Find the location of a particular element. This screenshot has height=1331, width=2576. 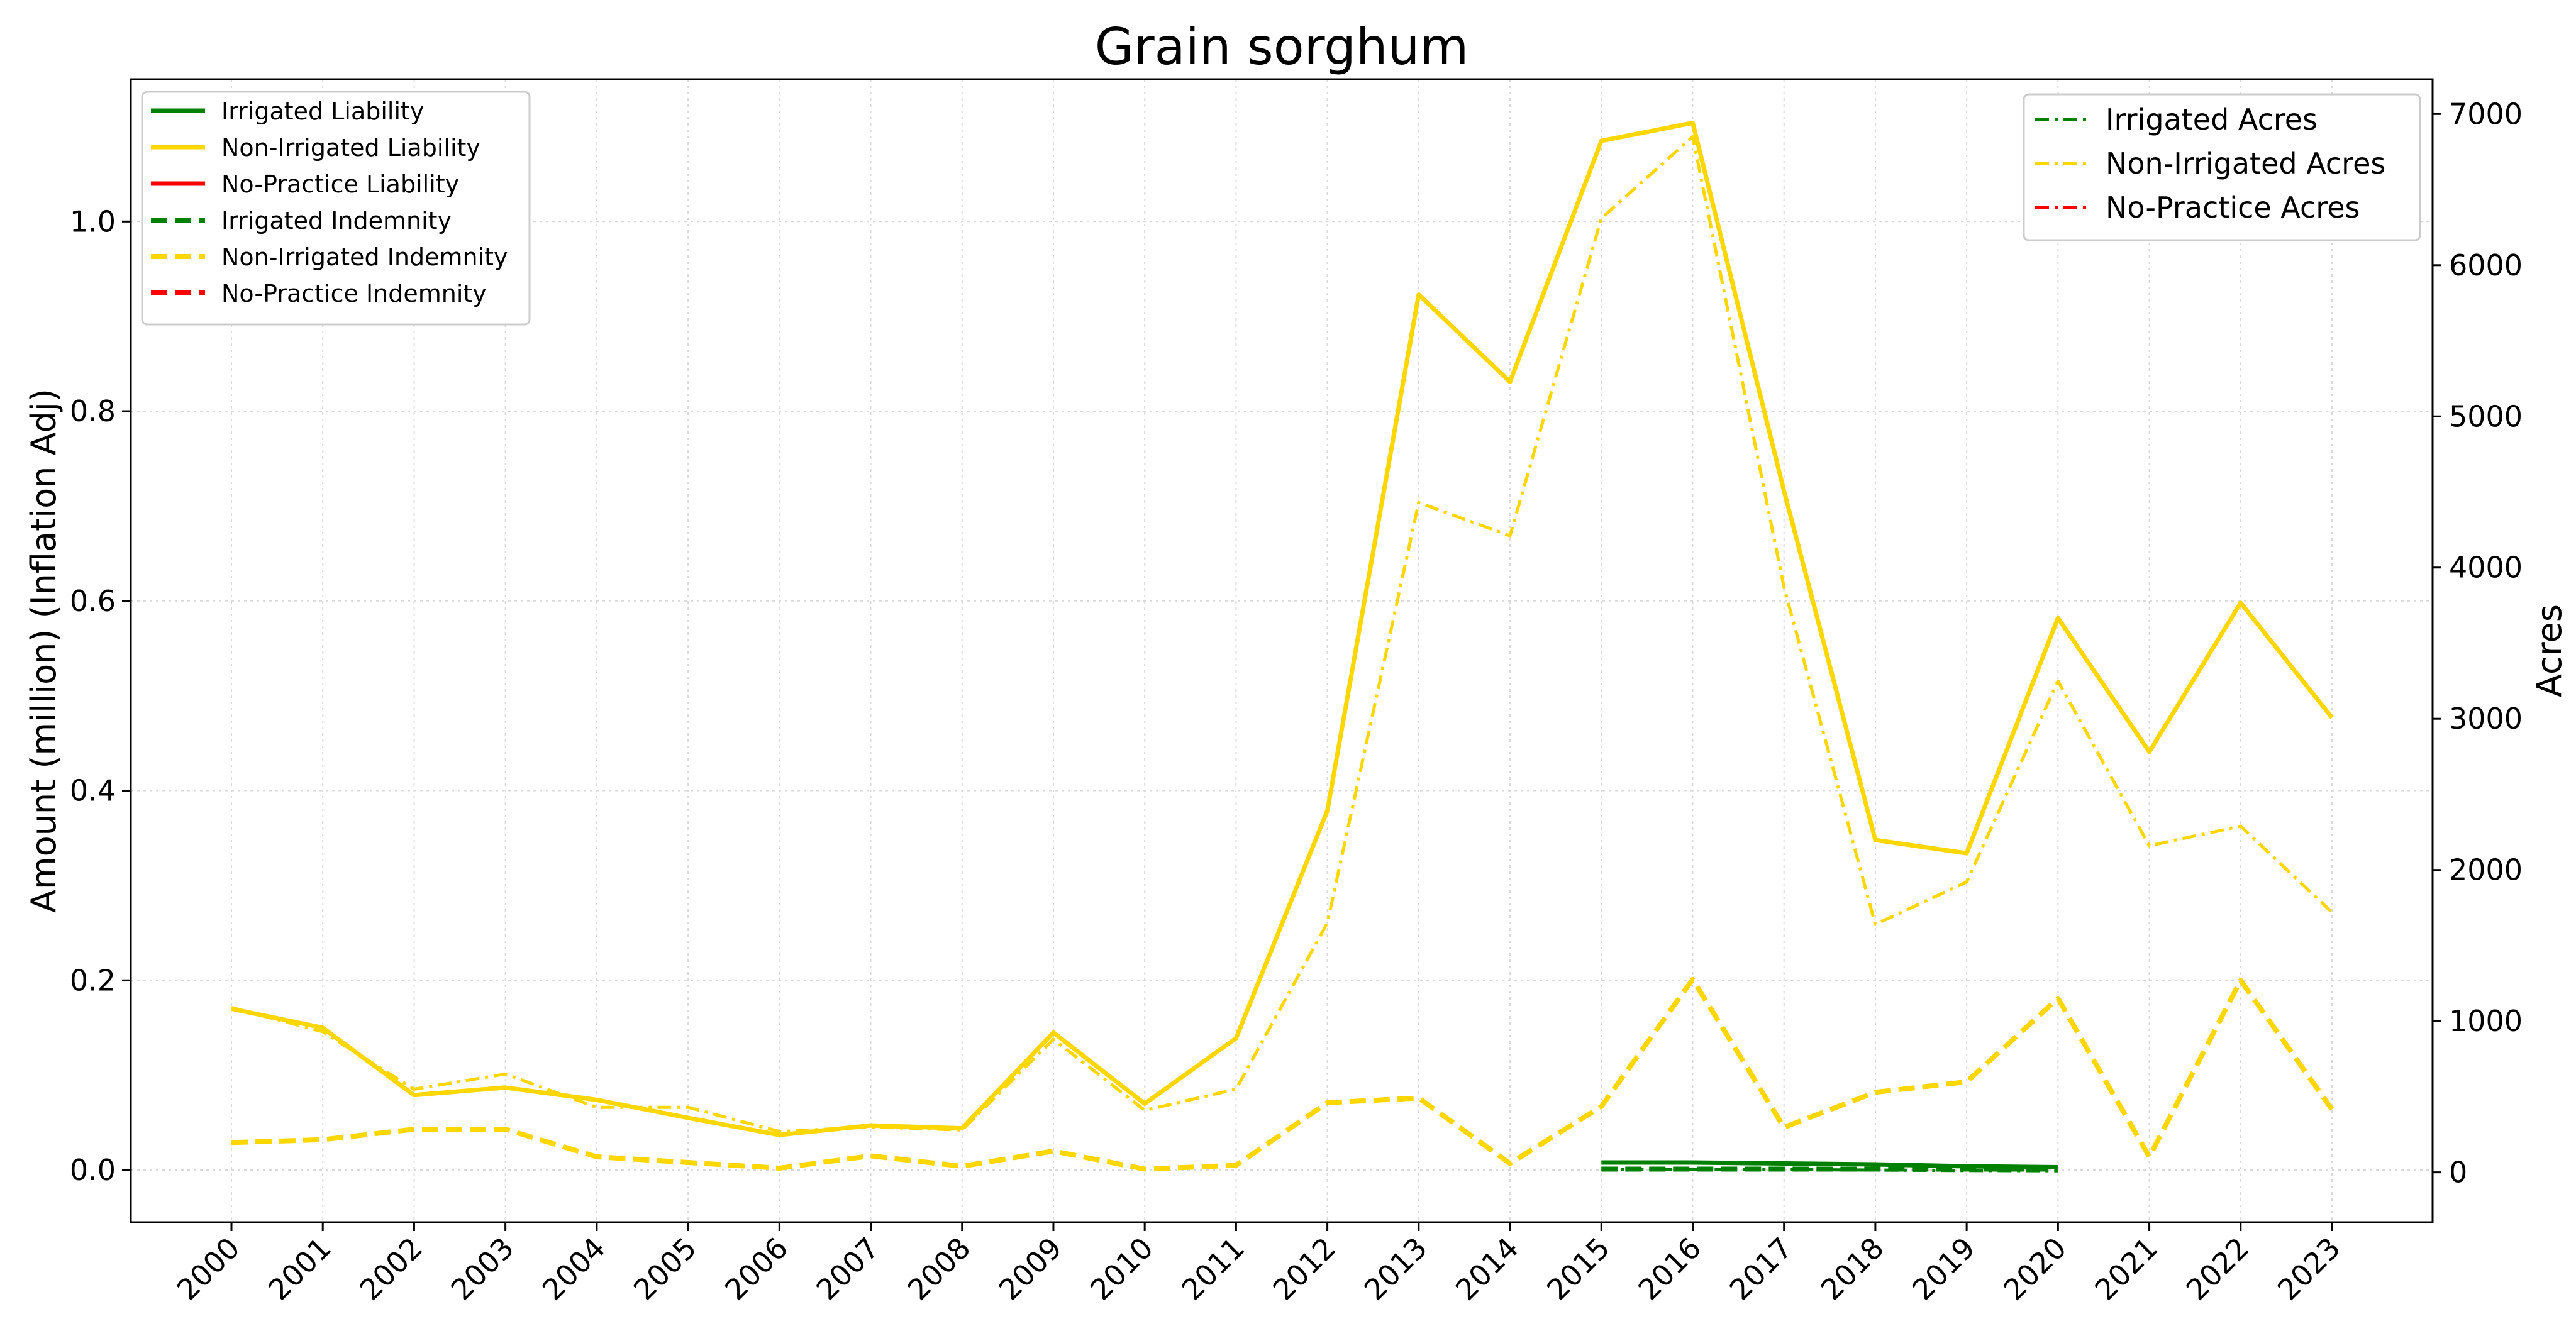

y-right-tick-label: 5000 is located at coordinates (2486, 416).